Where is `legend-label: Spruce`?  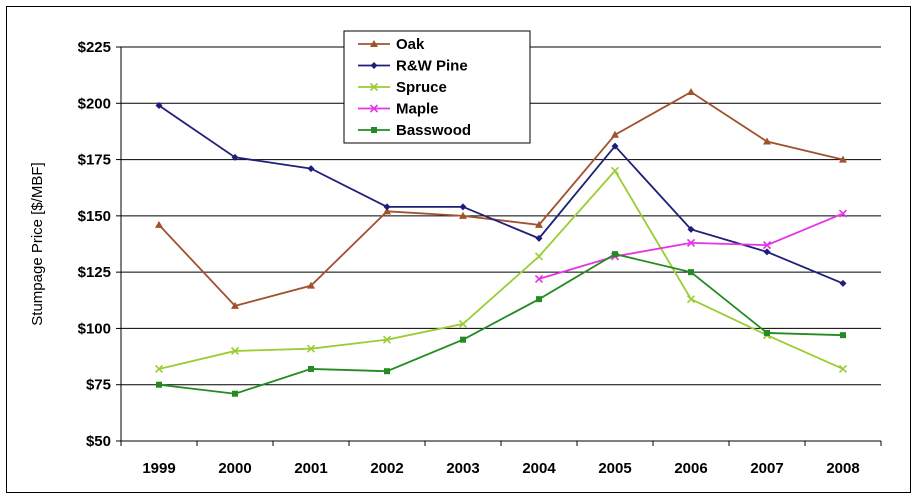
legend-label: Spruce is located at coordinates (421, 87).